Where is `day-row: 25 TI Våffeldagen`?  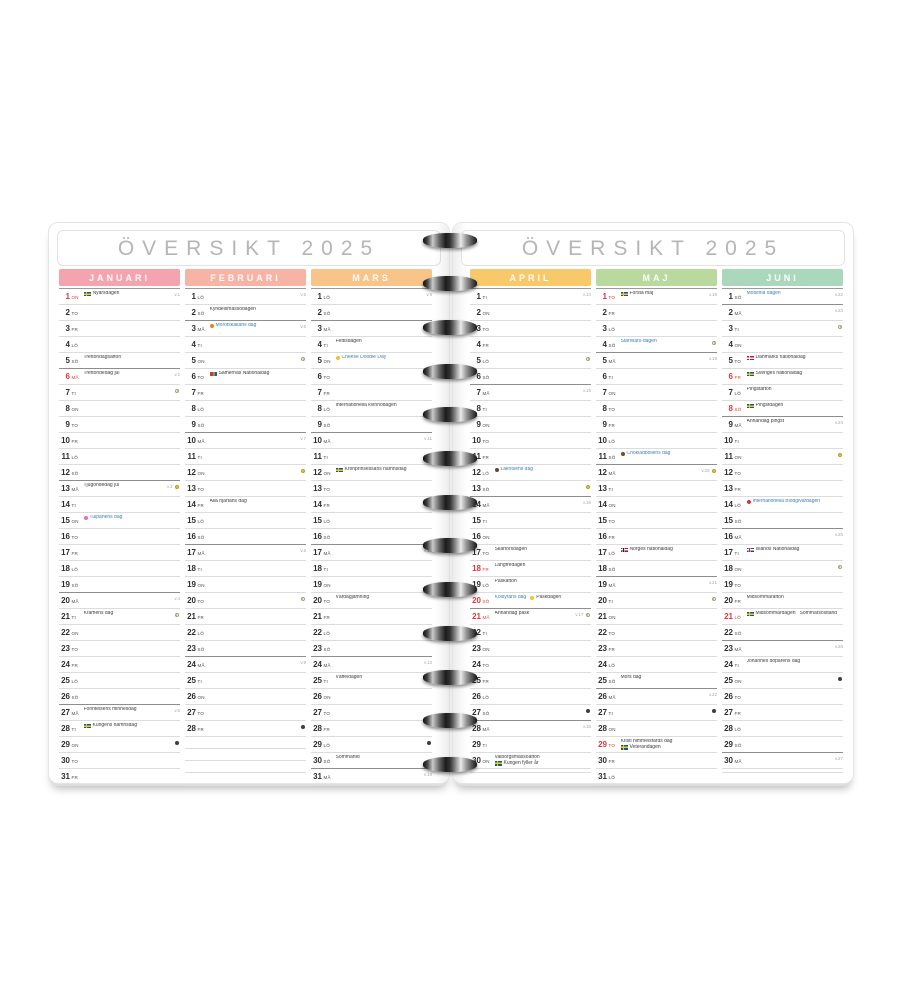
day-row: 25 TI Våffeldagen is located at coordinates (371, 681).